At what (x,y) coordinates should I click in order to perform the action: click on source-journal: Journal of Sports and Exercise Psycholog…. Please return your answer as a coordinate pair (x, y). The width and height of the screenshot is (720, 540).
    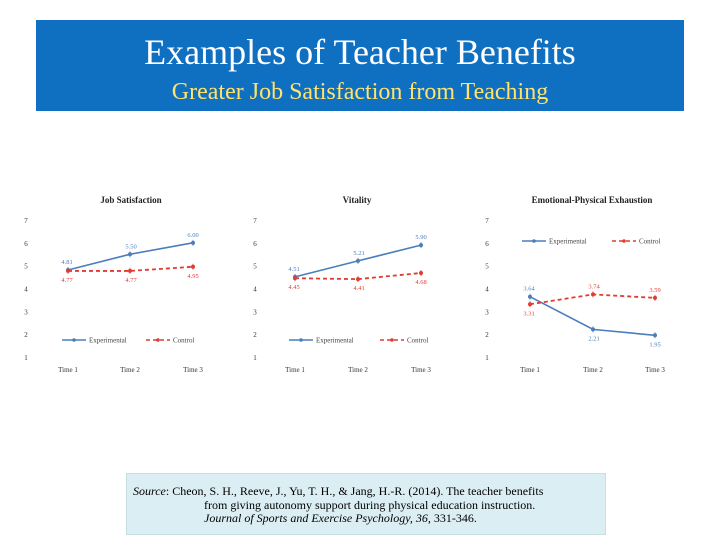
    Looking at the image, I should click on (317, 518).